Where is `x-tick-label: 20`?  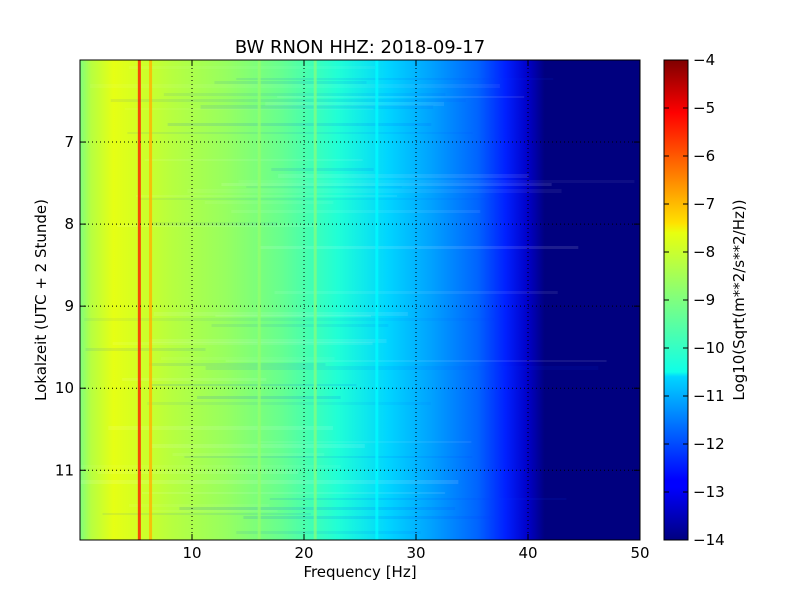 x-tick-label: 20 is located at coordinates (303, 553).